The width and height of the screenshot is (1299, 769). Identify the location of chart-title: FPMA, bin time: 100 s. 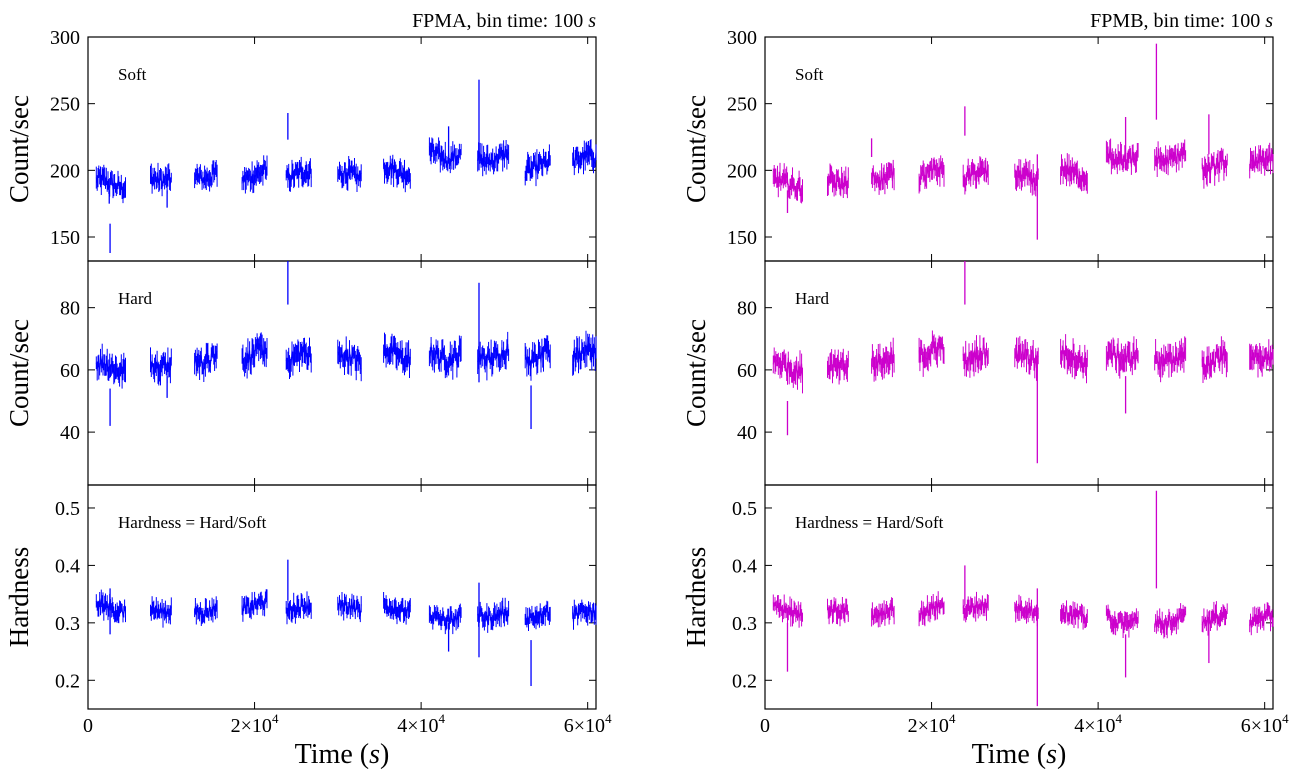
(504, 21).